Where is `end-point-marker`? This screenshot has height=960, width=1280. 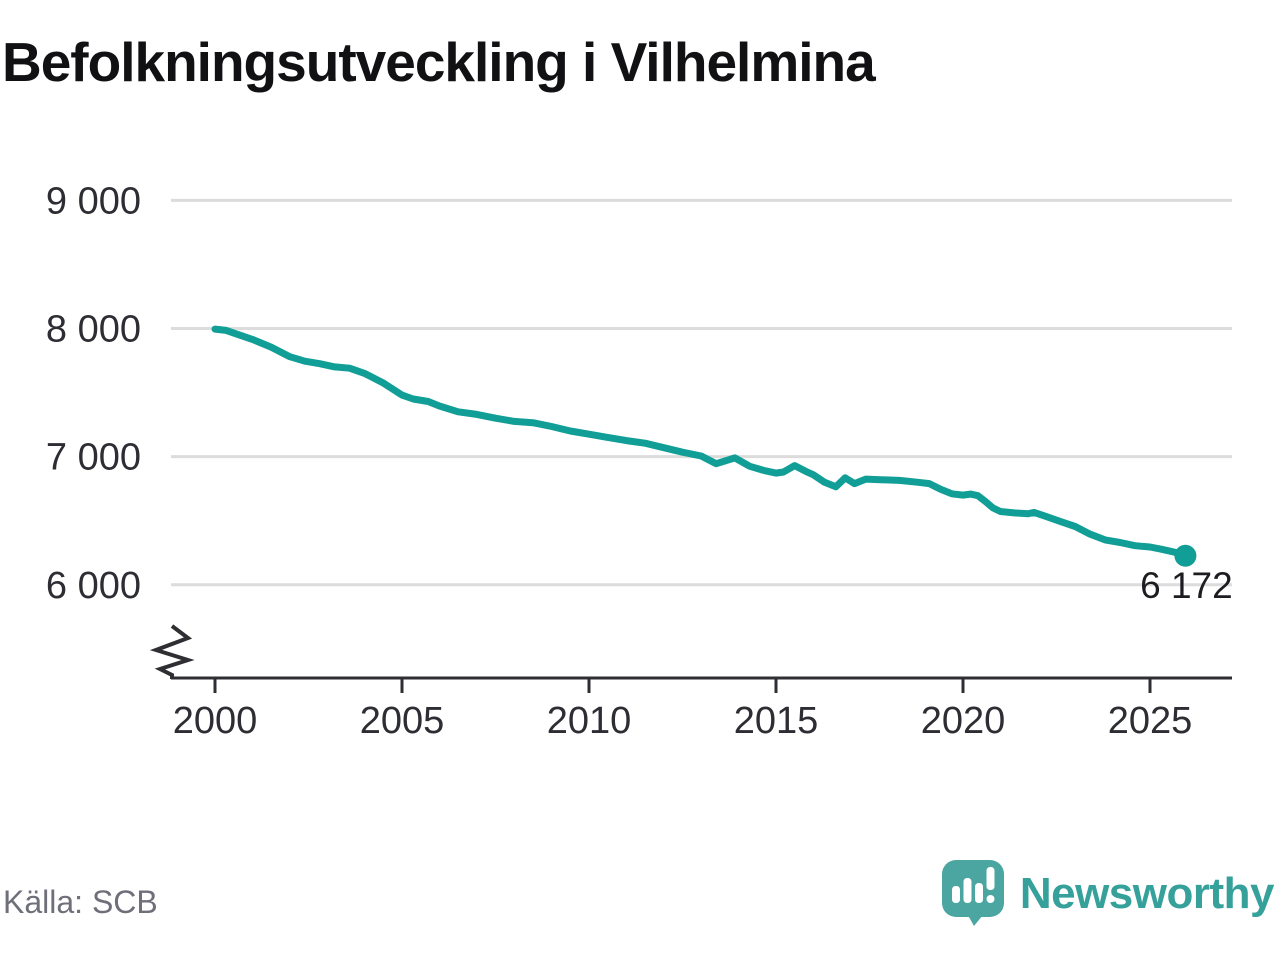 end-point-marker is located at coordinates (1185, 555).